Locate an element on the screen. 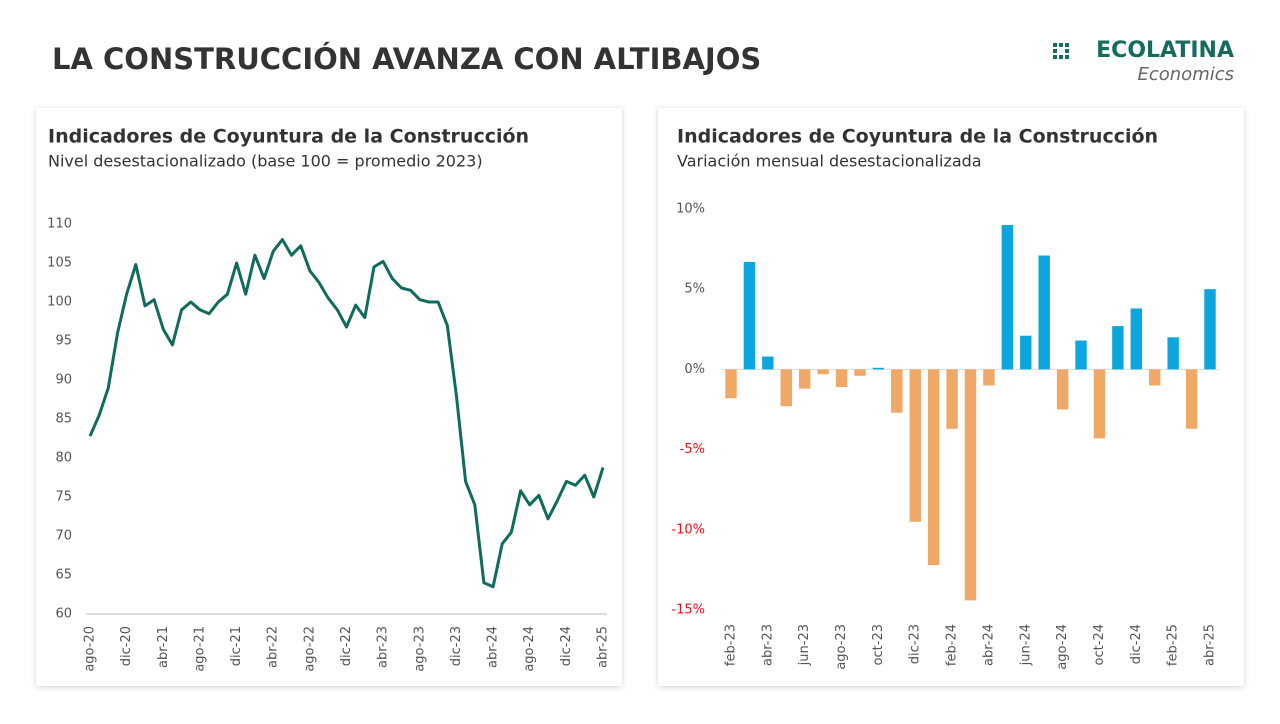  x-tick-label: oct-23 is located at coordinates (878, 644).